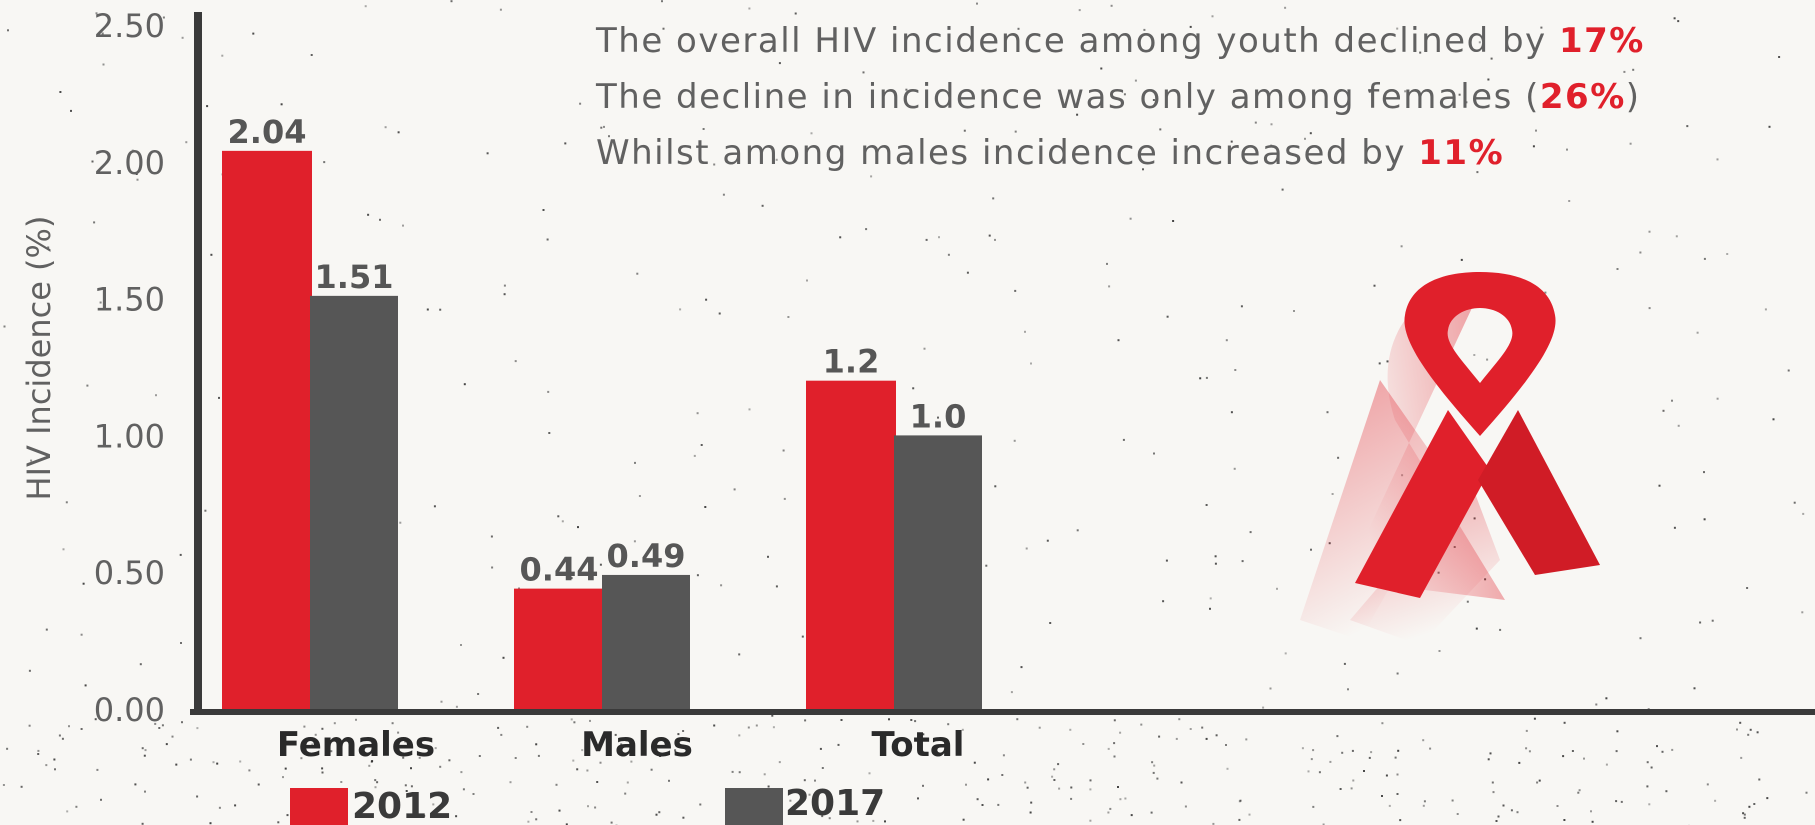 This screenshot has width=1815, height=825. What do you see at coordinates (938, 416) in the screenshot?
I see `value-label-total-2017: 1.0` at bounding box center [938, 416].